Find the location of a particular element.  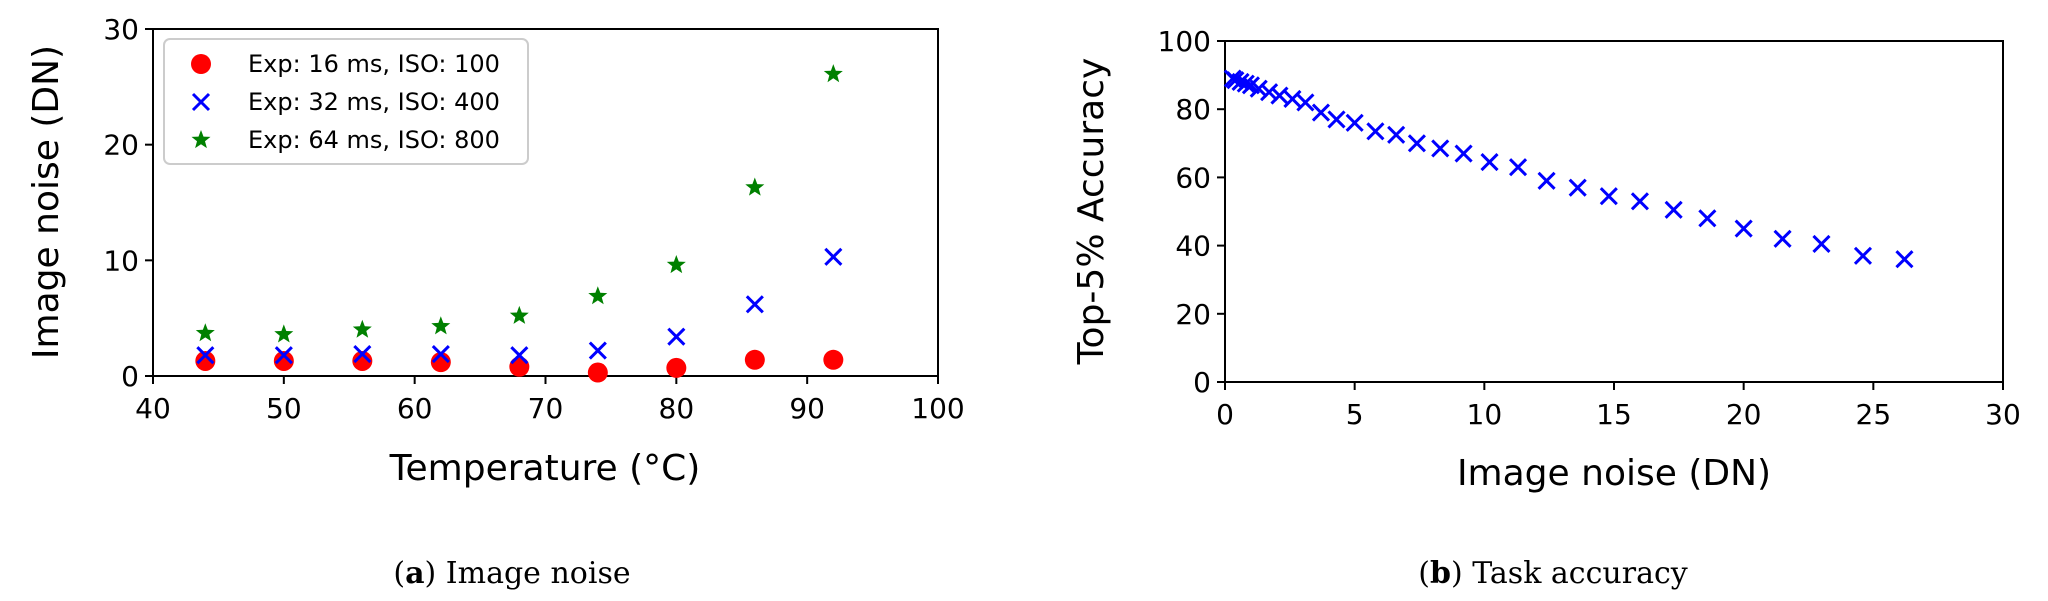

chart-b-ytick-label: 60 is located at coordinates (1193, 177).